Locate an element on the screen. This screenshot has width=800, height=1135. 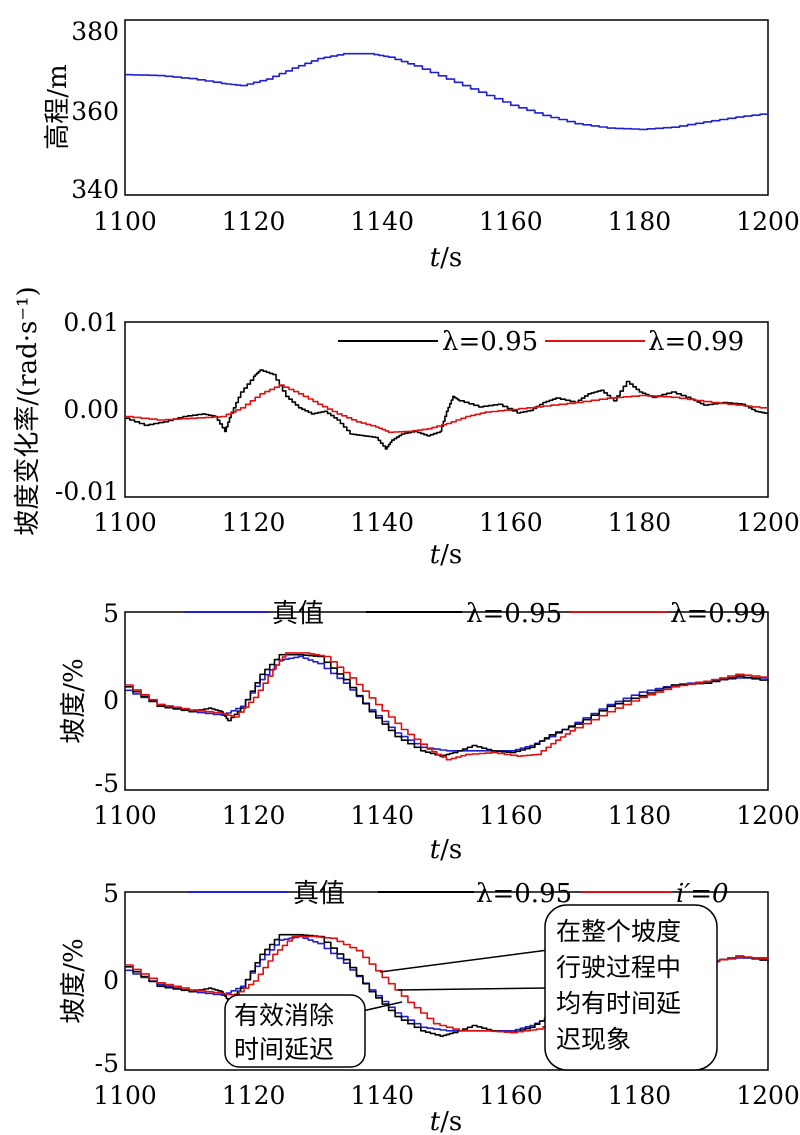
callout-line: 时间延迟 is located at coordinates (284, 1049).